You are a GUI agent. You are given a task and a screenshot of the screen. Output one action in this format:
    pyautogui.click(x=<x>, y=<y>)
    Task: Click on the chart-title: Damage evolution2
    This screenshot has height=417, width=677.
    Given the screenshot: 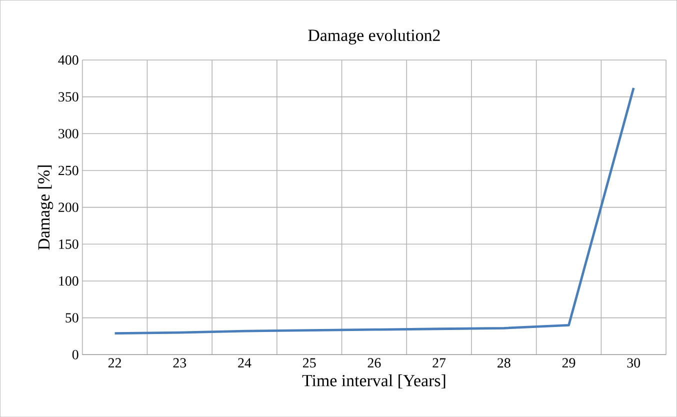 What is the action you would take?
    pyautogui.click(x=374, y=36)
    